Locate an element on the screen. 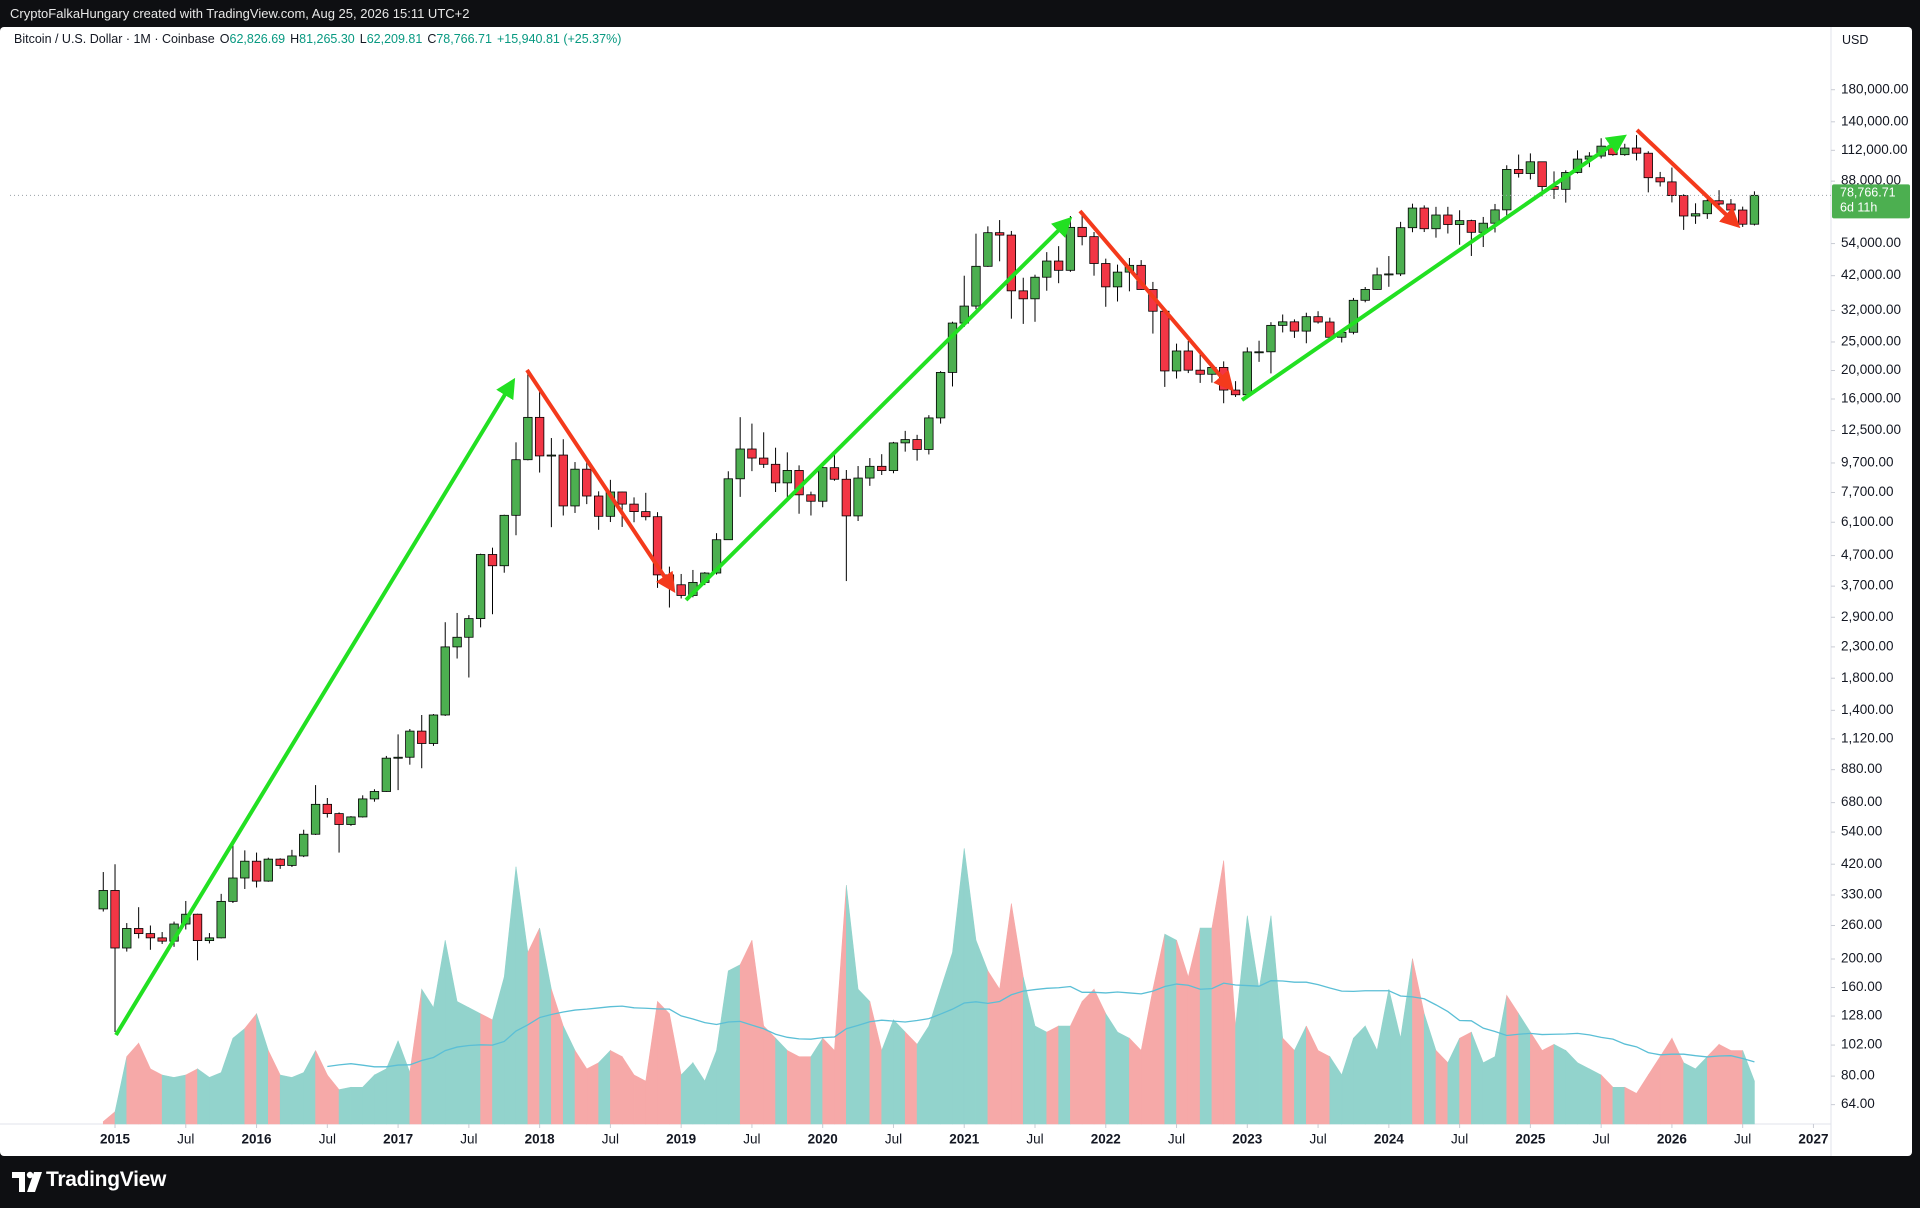 The image size is (1920, 1208). ohlc-value: 62,826.69 is located at coordinates (257, 39).